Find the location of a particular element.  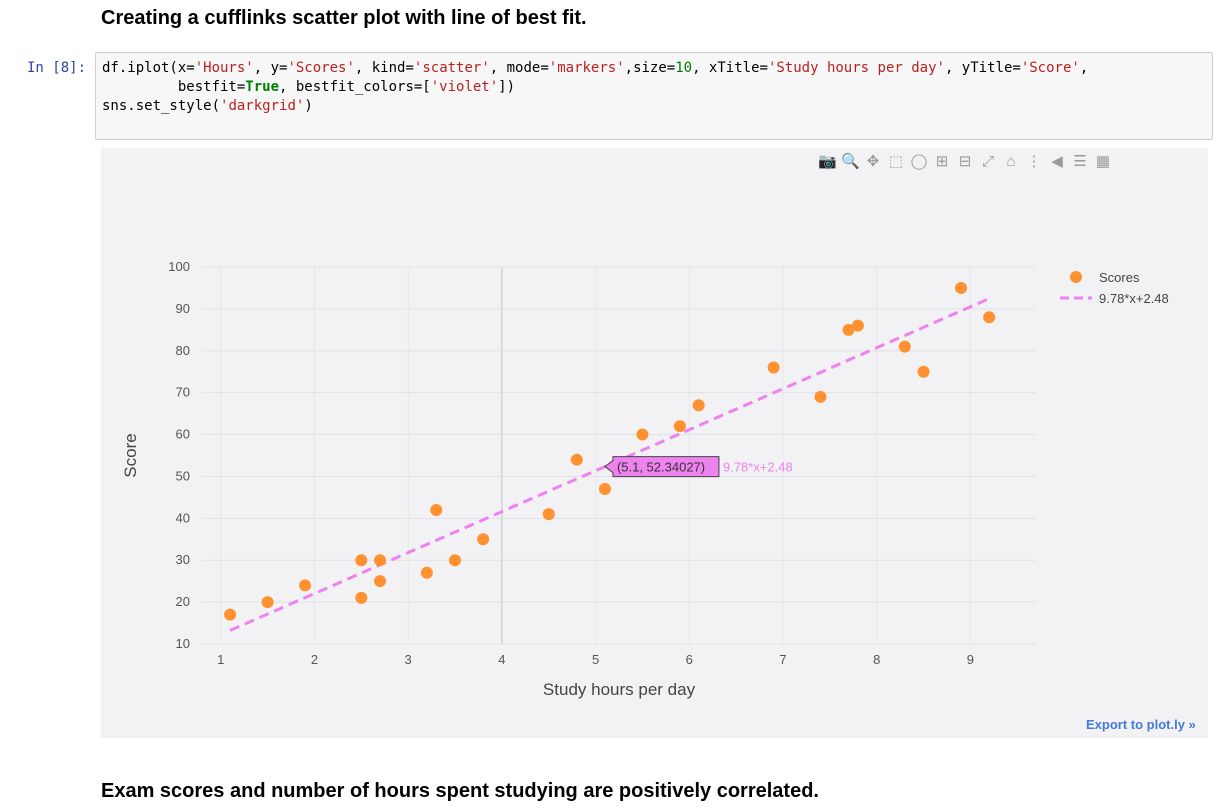

code-token: , yTitle= is located at coordinates (982, 68).